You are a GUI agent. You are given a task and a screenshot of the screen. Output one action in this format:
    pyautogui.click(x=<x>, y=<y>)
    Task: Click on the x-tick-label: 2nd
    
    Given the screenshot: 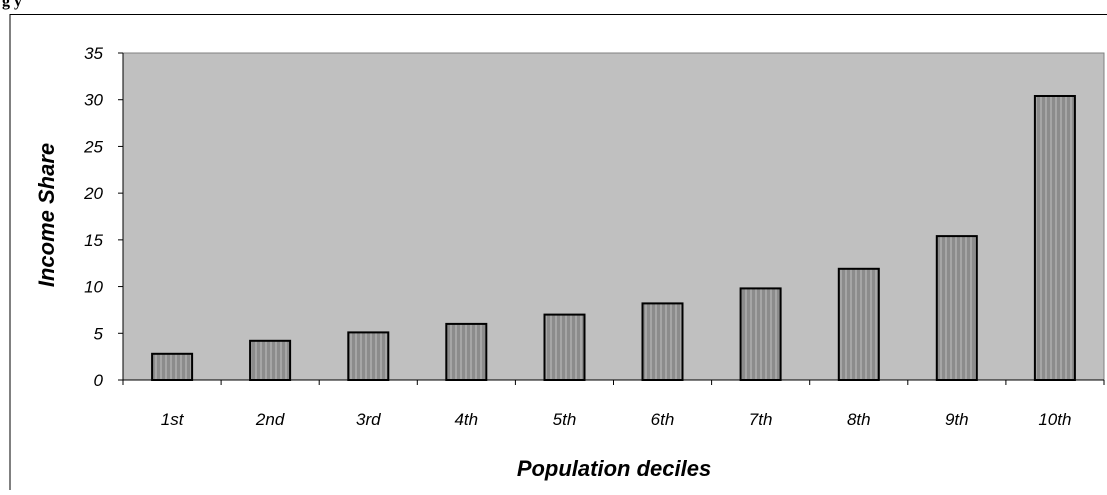 What is the action you would take?
    pyautogui.click(x=270, y=419)
    